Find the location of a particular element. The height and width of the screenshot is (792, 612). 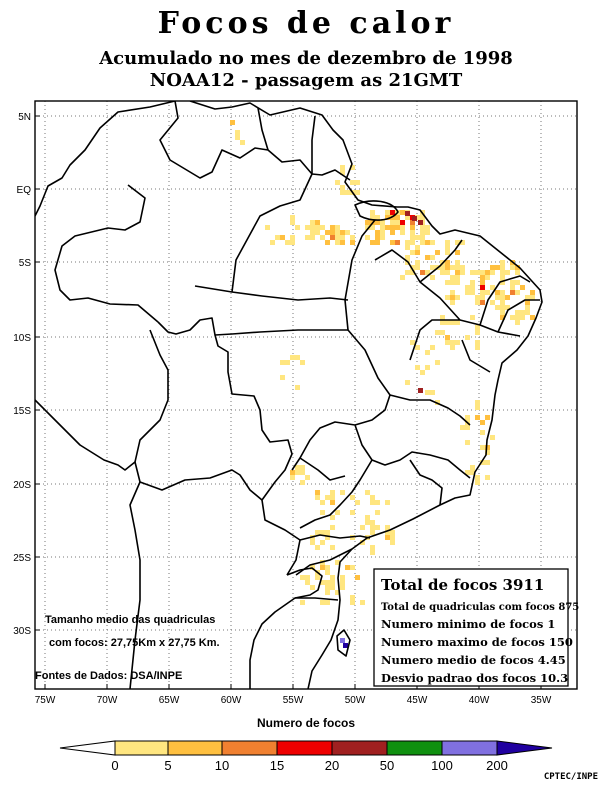

stats-box-border is located at coordinates (471, 627).